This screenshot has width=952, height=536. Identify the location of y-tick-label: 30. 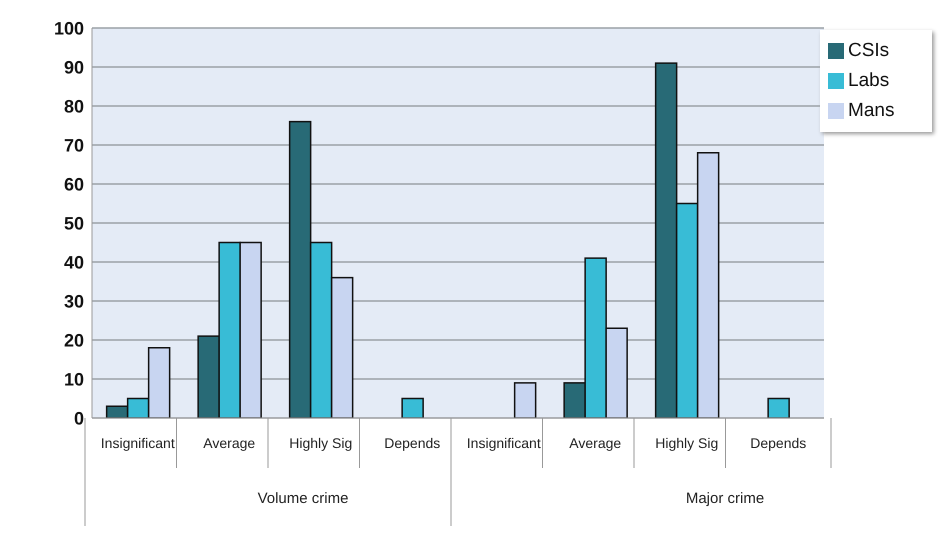
(74, 301).